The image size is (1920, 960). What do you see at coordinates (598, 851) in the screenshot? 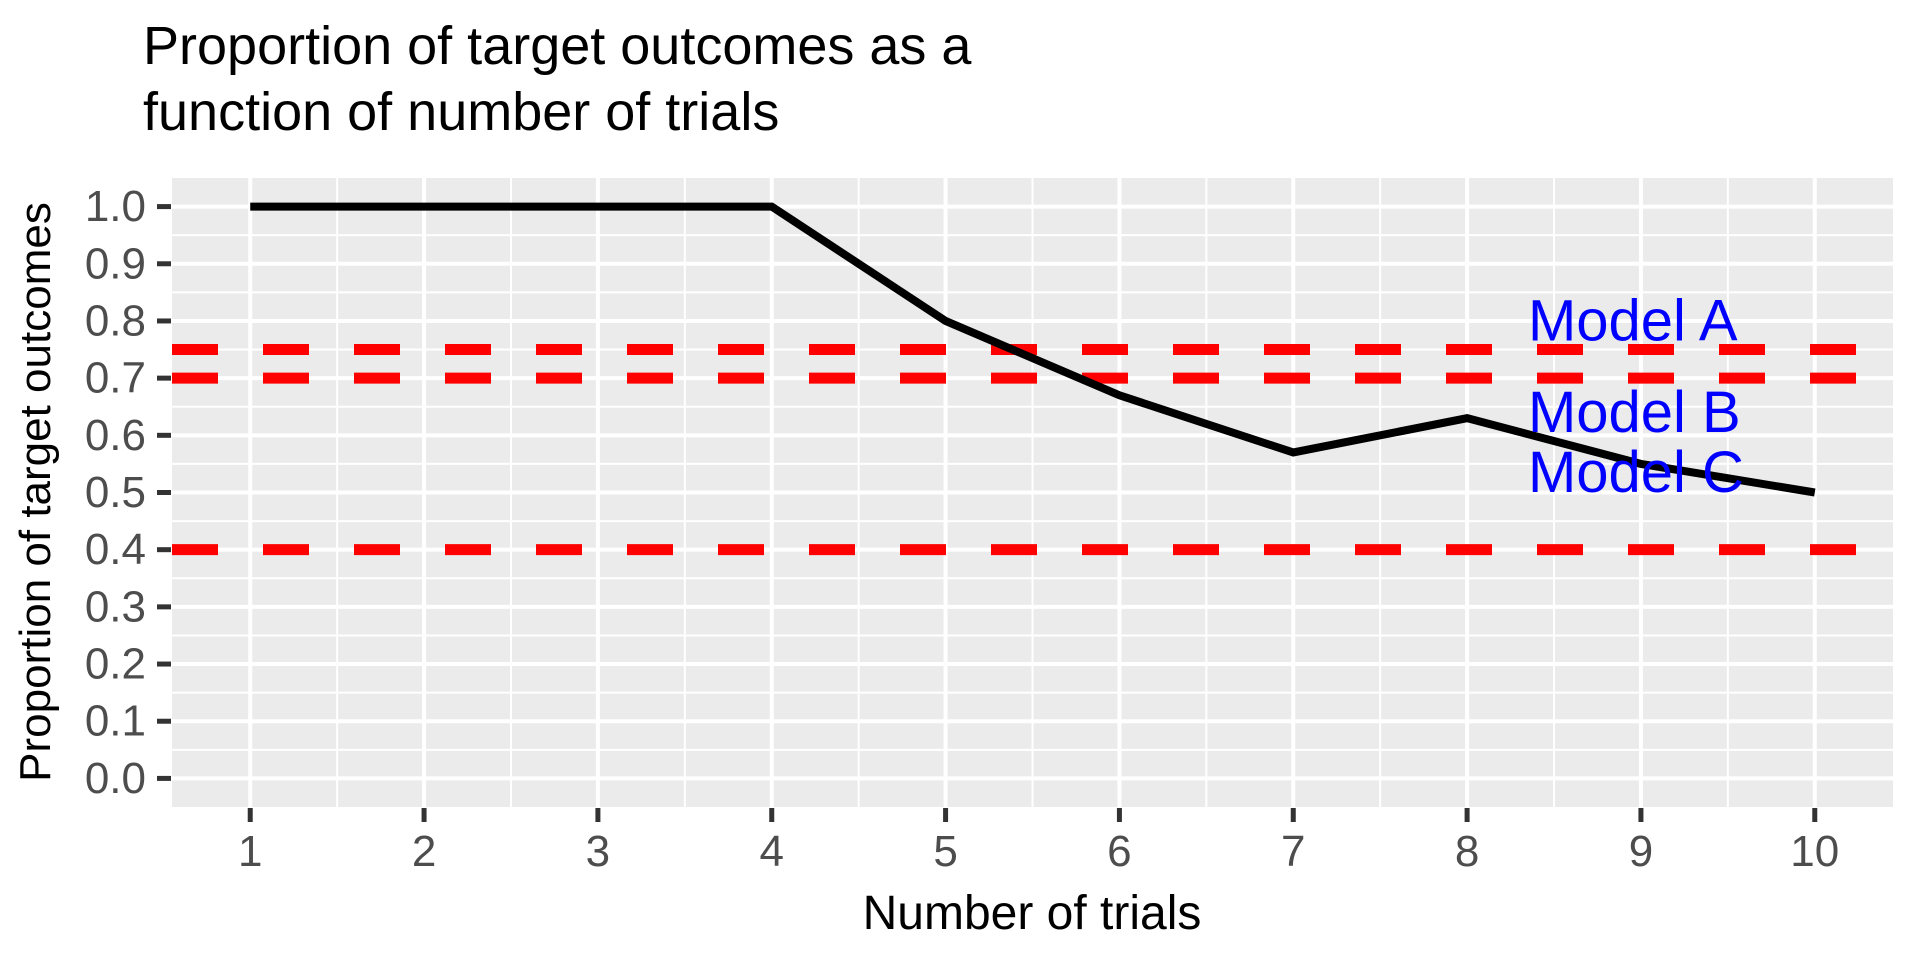
I see `x-tick-label: 3` at bounding box center [598, 851].